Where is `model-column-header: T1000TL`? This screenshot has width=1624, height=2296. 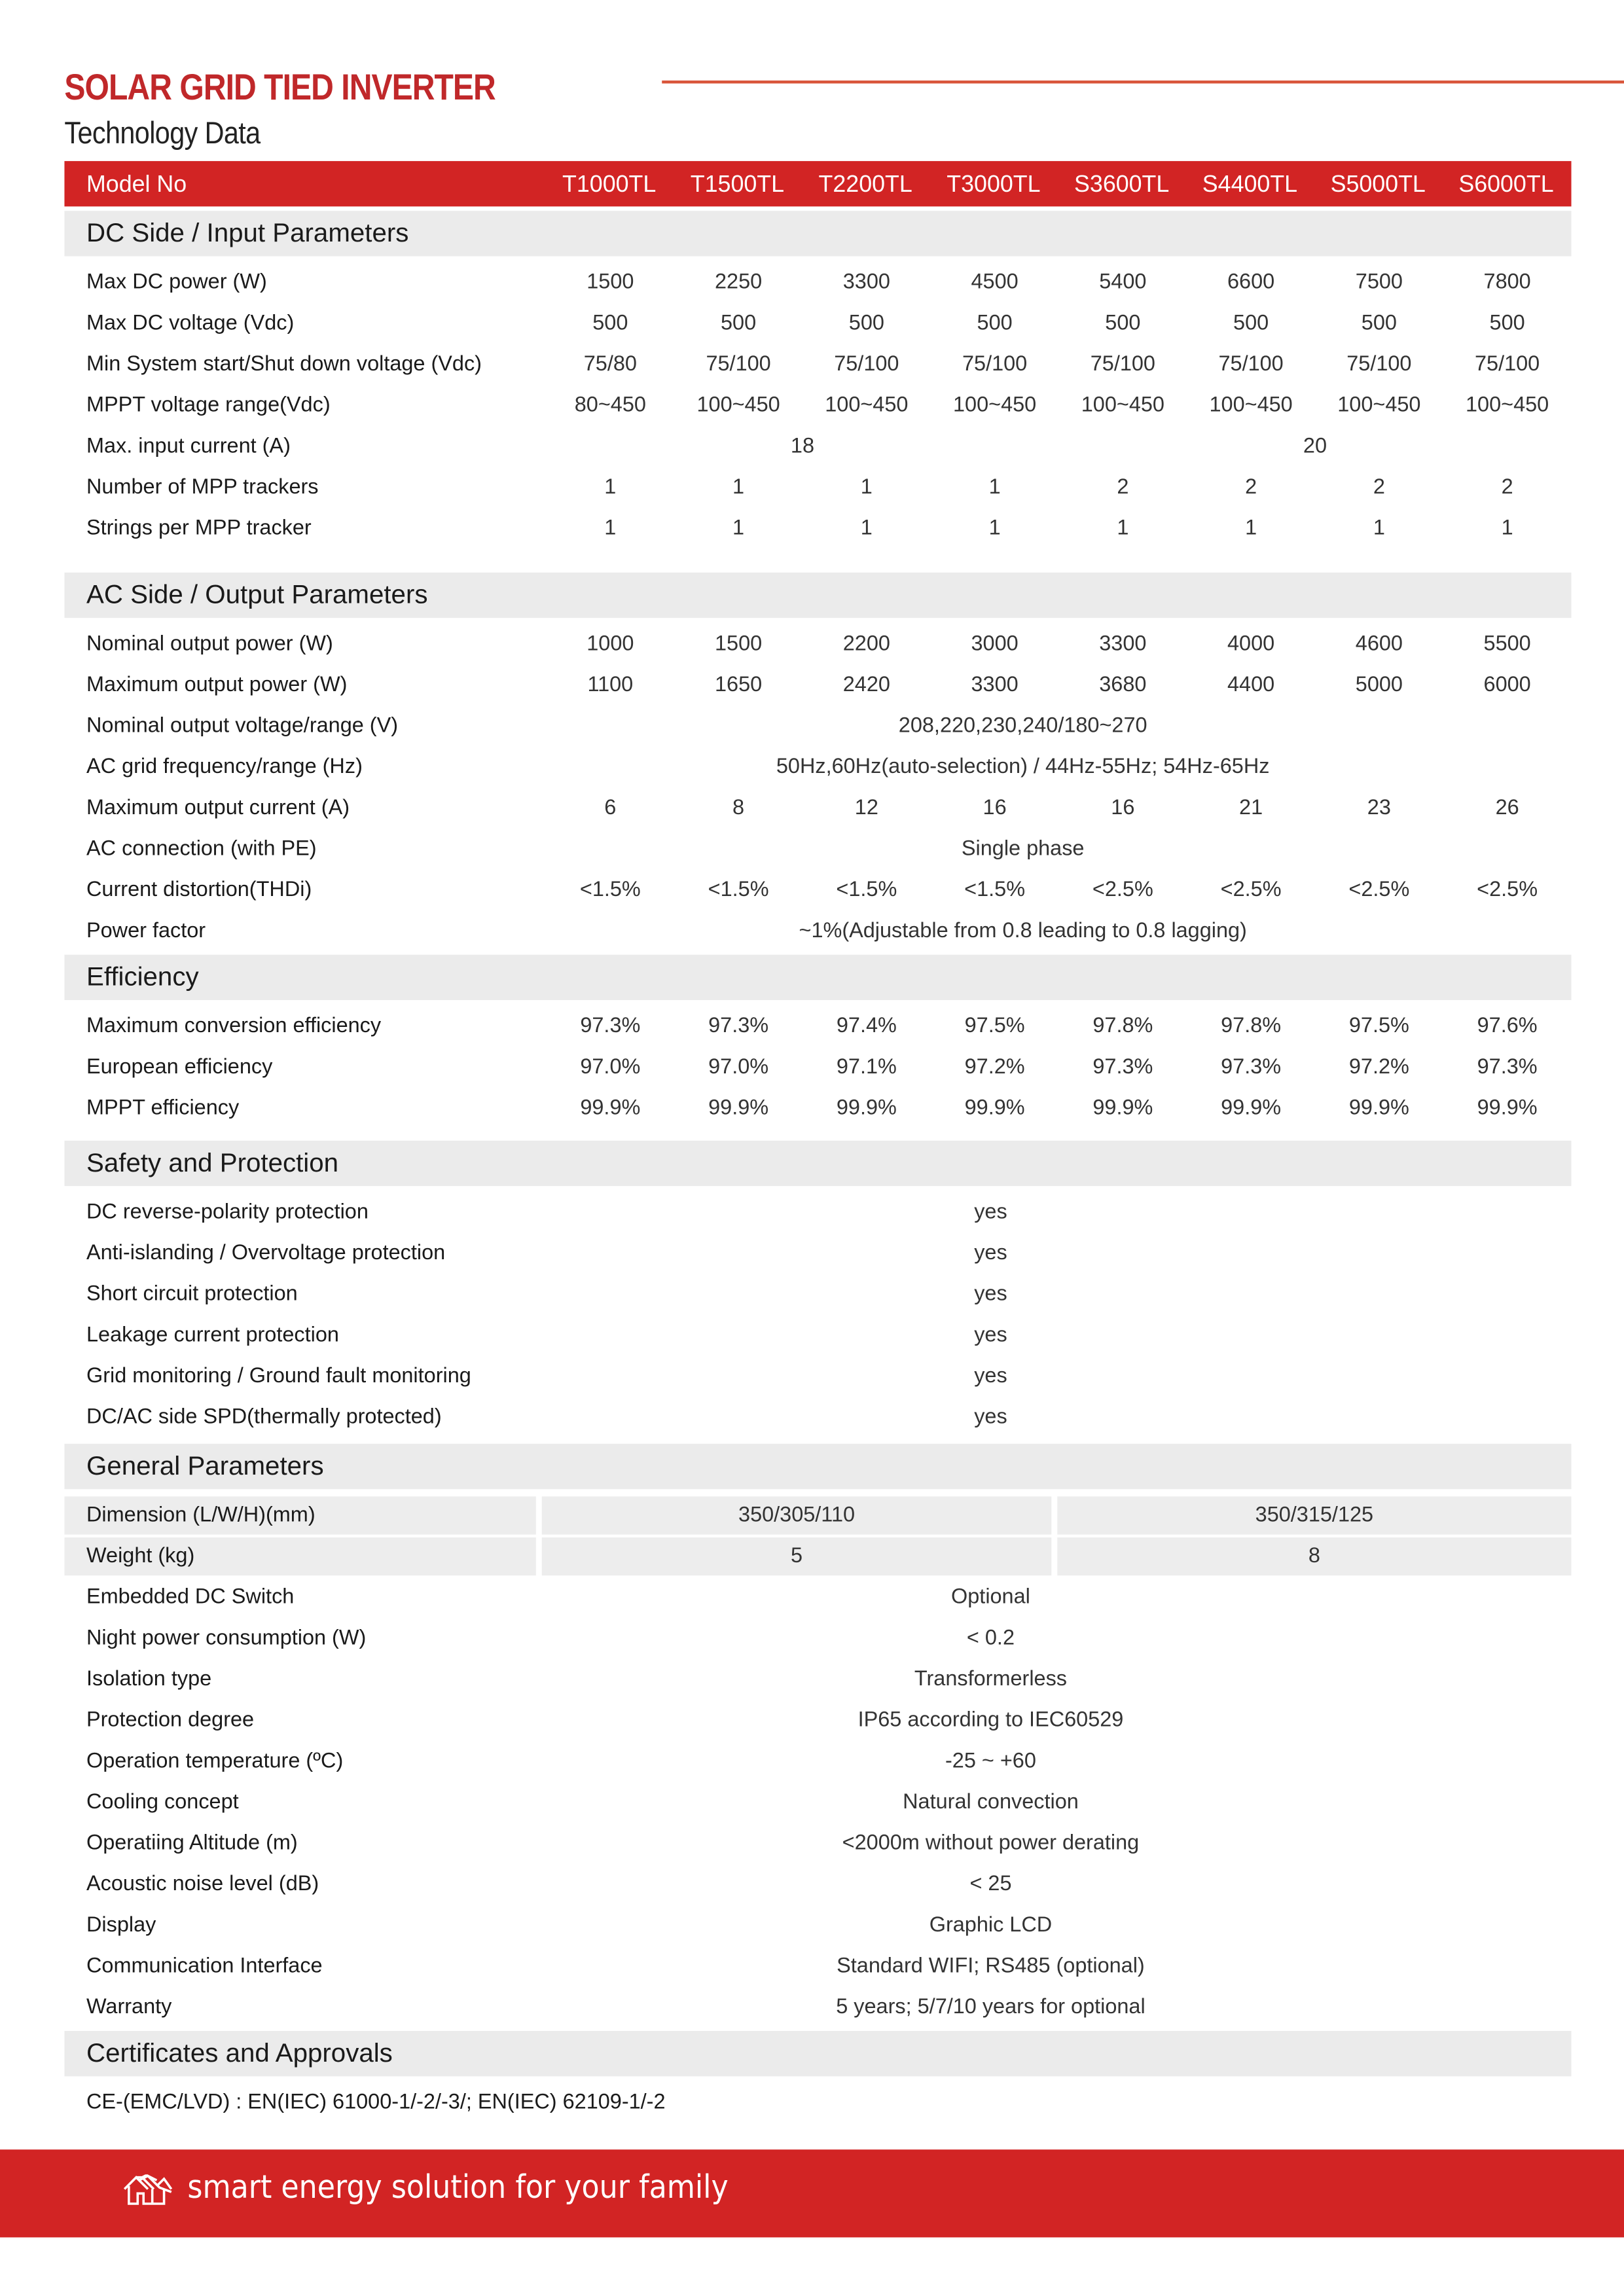 model-column-header: T1000TL is located at coordinates (609, 185).